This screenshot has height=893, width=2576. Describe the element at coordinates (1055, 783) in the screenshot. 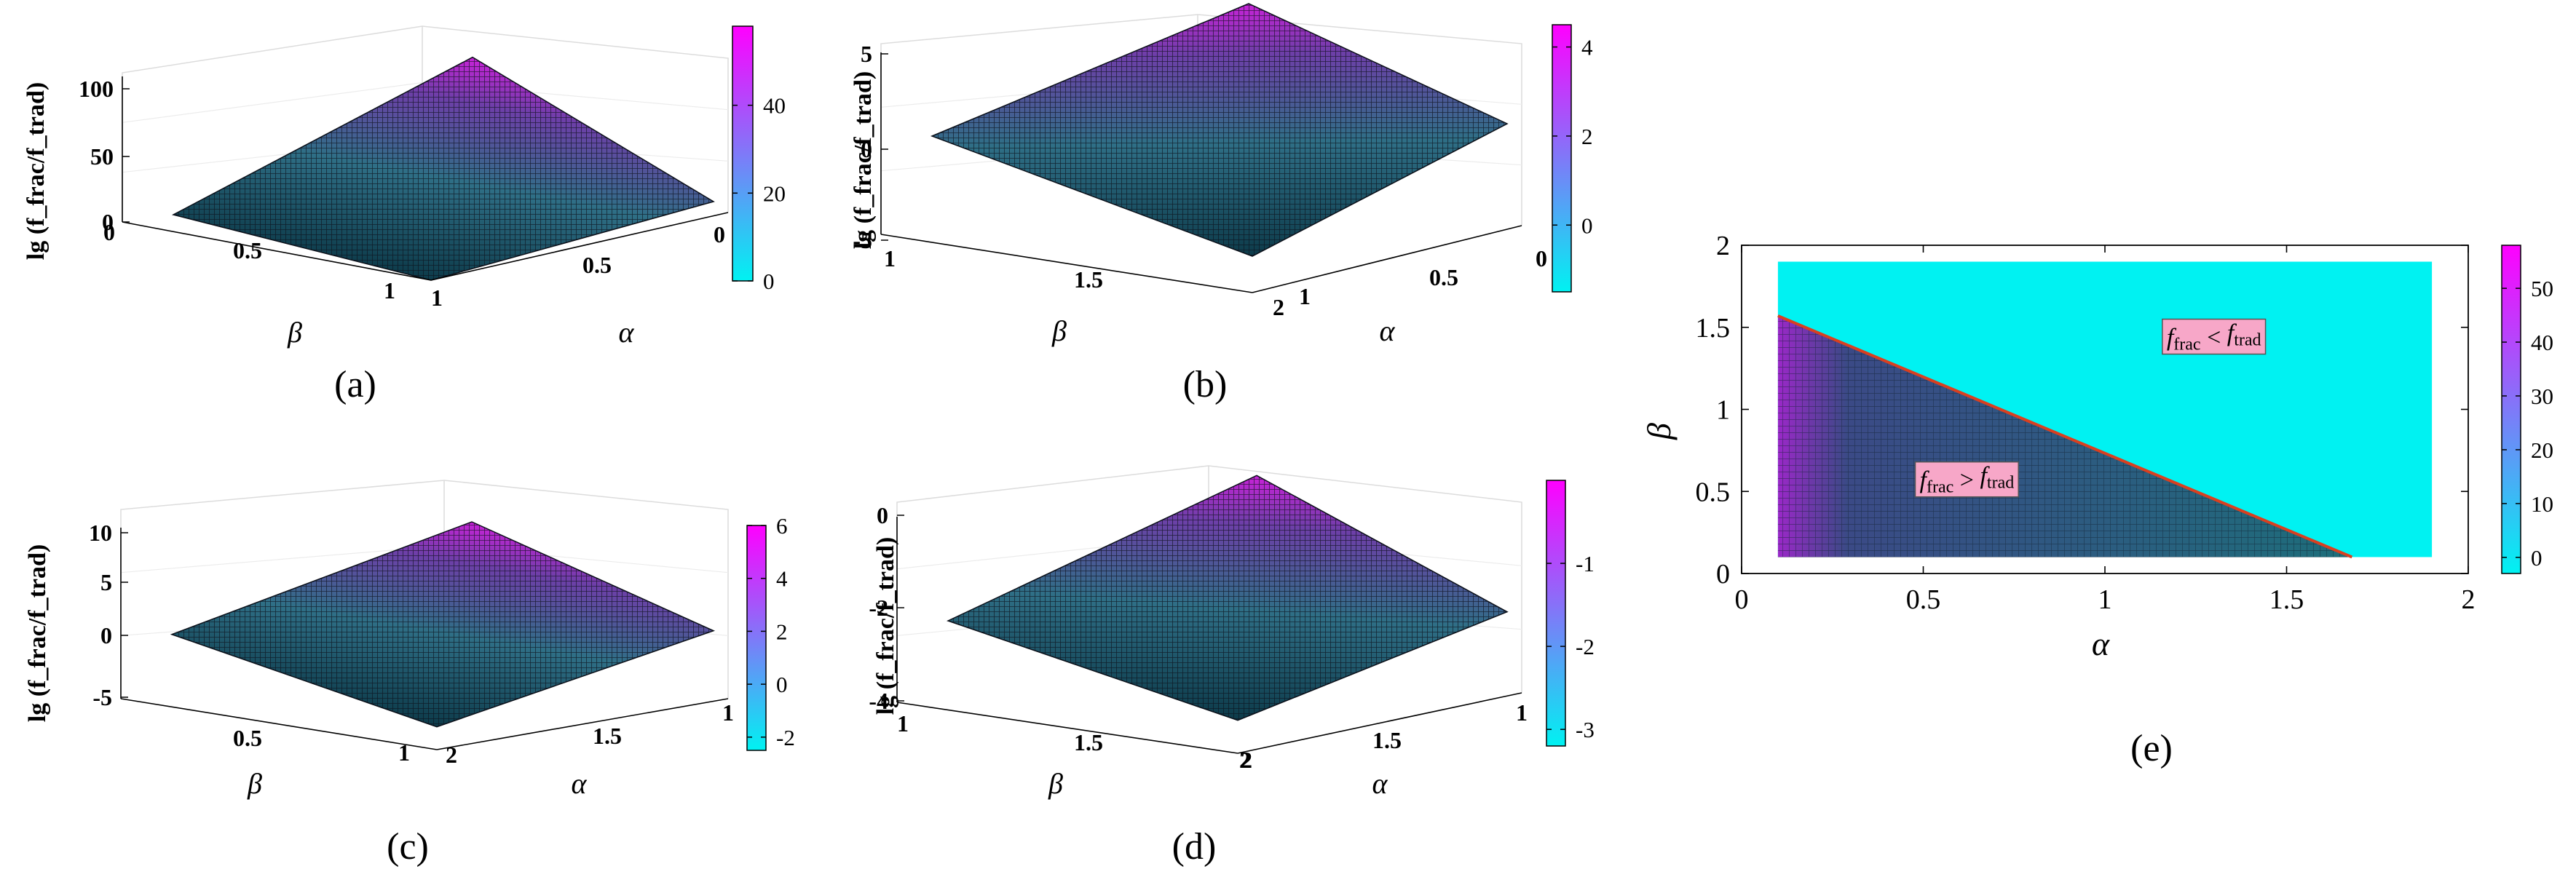

I see `panel-d-beta-label: β` at that location.